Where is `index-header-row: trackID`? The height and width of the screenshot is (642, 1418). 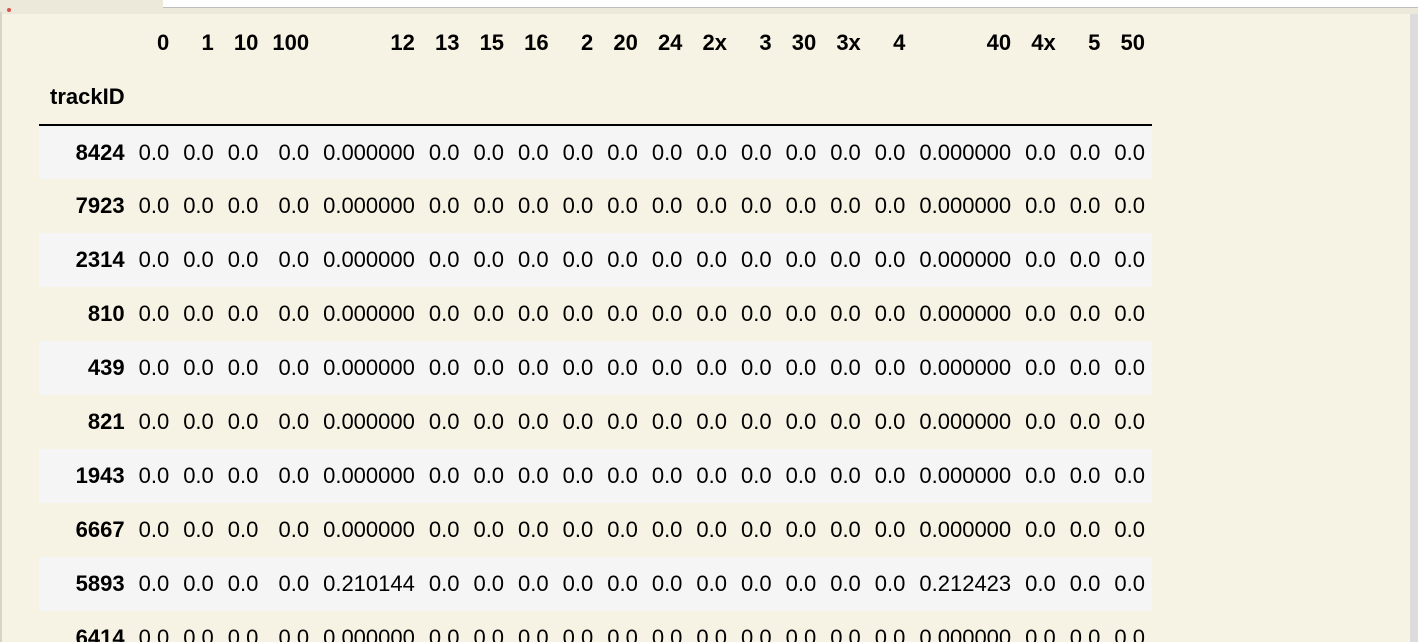
index-header-row: trackID is located at coordinates (595, 97).